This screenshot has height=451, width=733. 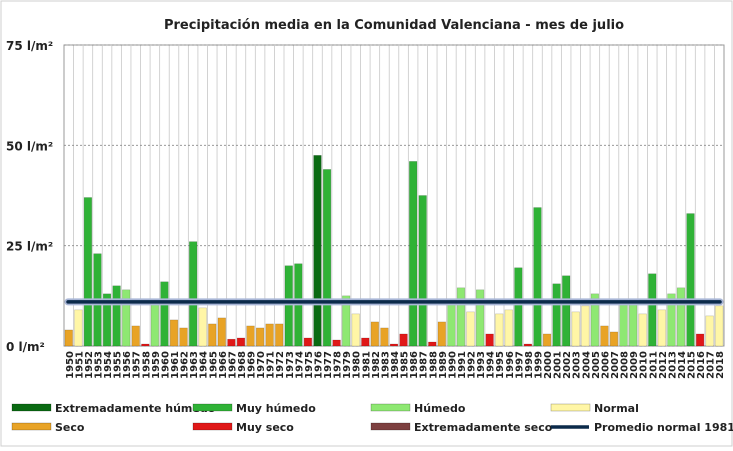 I want to click on x-tick-label: 1979, so click(x=347, y=365).